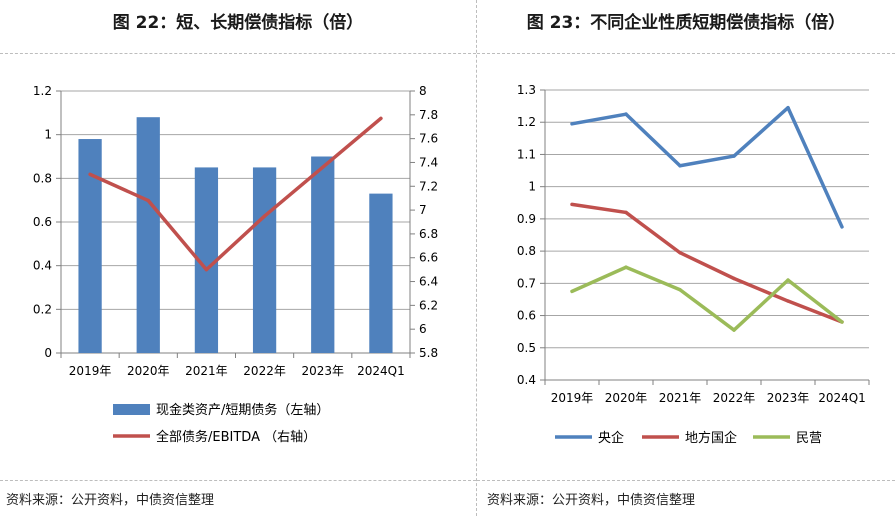  Describe the element at coordinates (428, 282) in the screenshot. I see `right-axis-tick-label: 6.4` at that location.